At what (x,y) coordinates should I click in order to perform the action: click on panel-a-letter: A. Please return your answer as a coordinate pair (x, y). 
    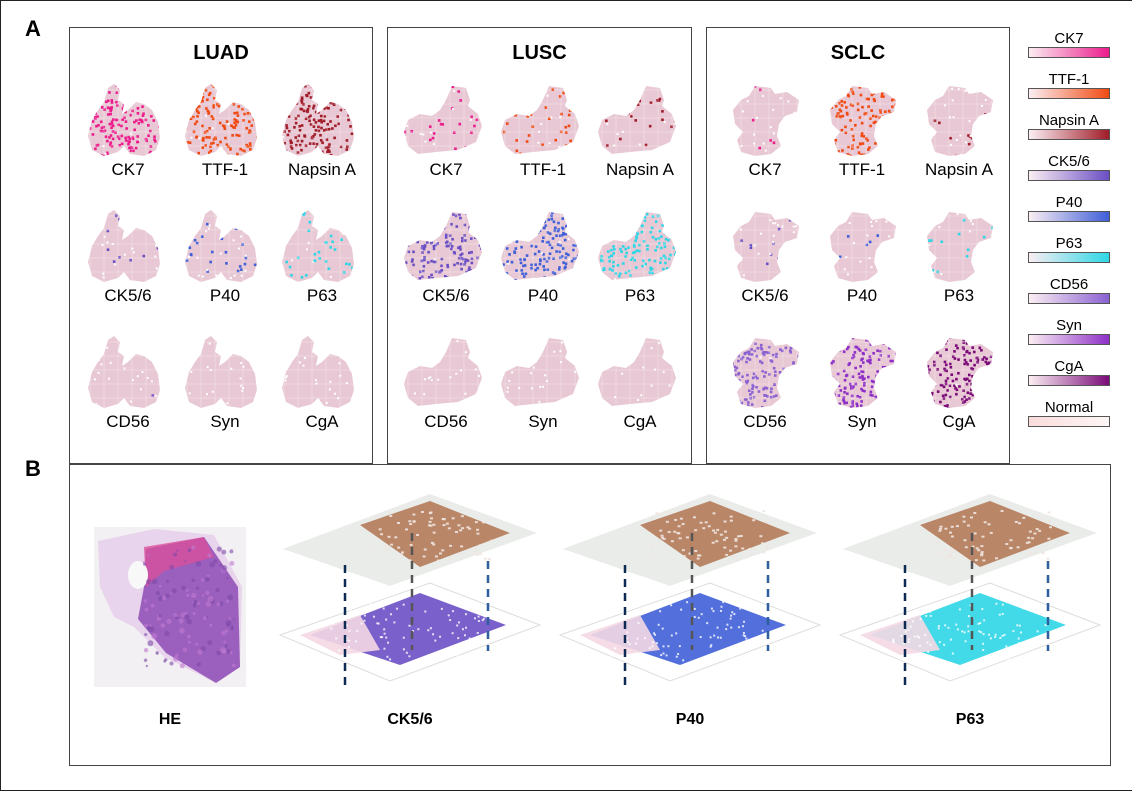
    Looking at the image, I should click on (33, 28).